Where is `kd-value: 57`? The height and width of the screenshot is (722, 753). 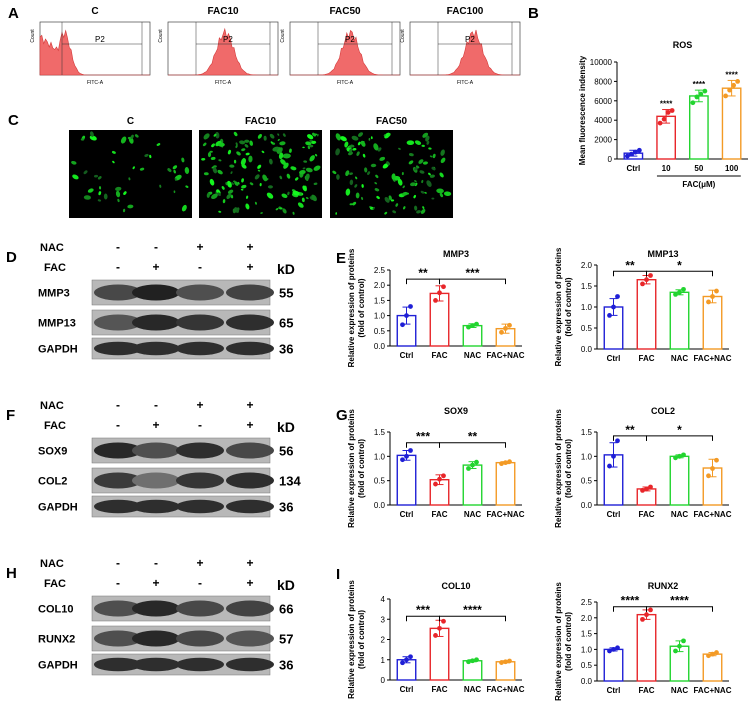
kd-value: 57 is located at coordinates (286, 639).